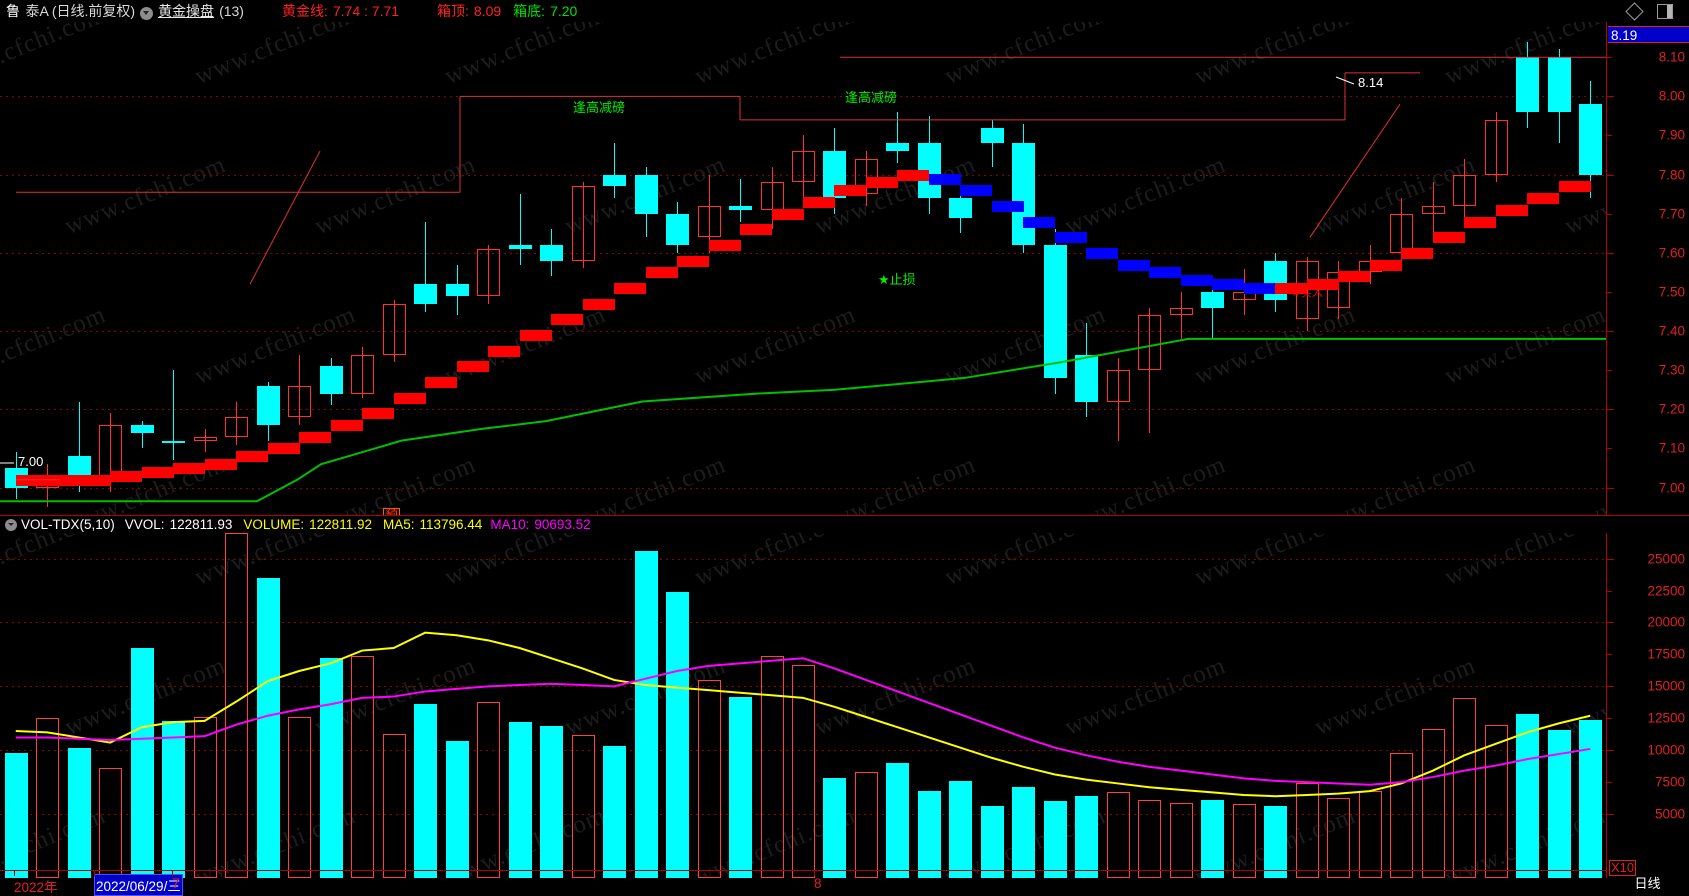 The image size is (1689, 896). Describe the element at coordinates (68, 524) in the screenshot. I see `vol-indicator-name: VOL-TDX(5,10)` at that location.